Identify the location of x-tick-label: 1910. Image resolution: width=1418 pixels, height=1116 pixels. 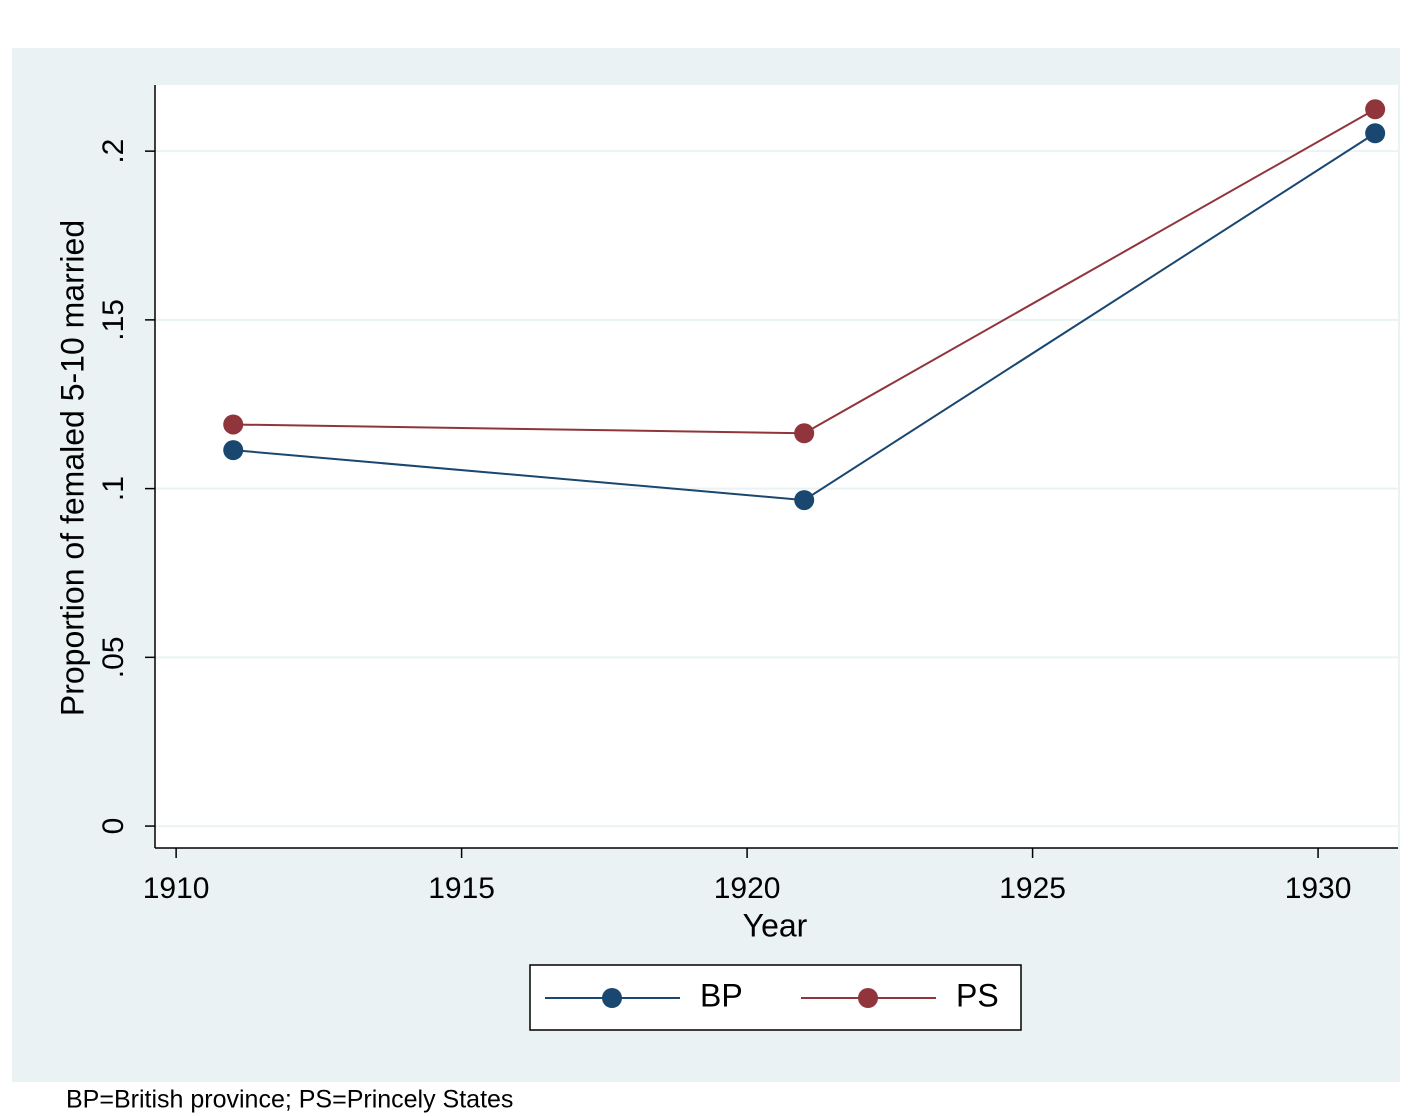
(176, 888).